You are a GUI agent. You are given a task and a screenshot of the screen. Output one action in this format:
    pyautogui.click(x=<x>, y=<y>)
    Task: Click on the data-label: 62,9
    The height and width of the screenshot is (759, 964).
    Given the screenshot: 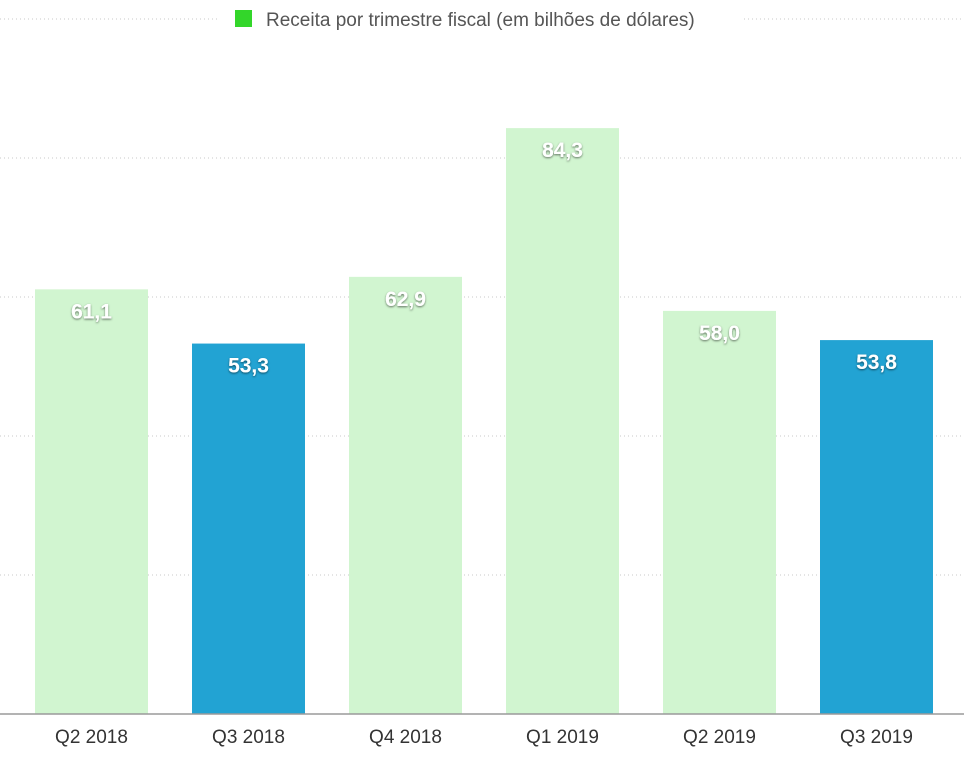 What is the action you would take?
    pyautogui.click(x=405, y=299)
    